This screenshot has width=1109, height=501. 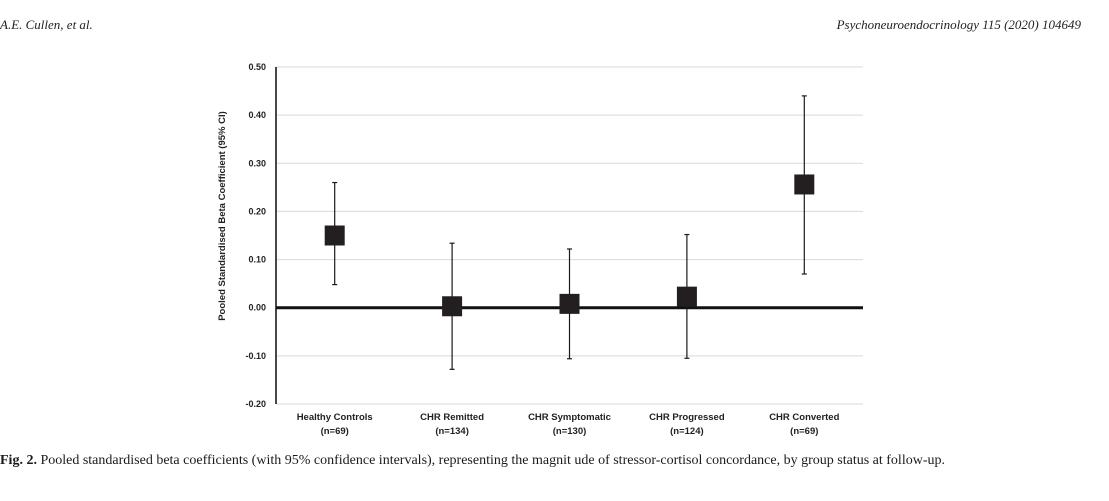 What do you see at coordinates (257, 211) in the screenshot?
I see `y-tick-label: 0.20` at bounding box center [257, 211].